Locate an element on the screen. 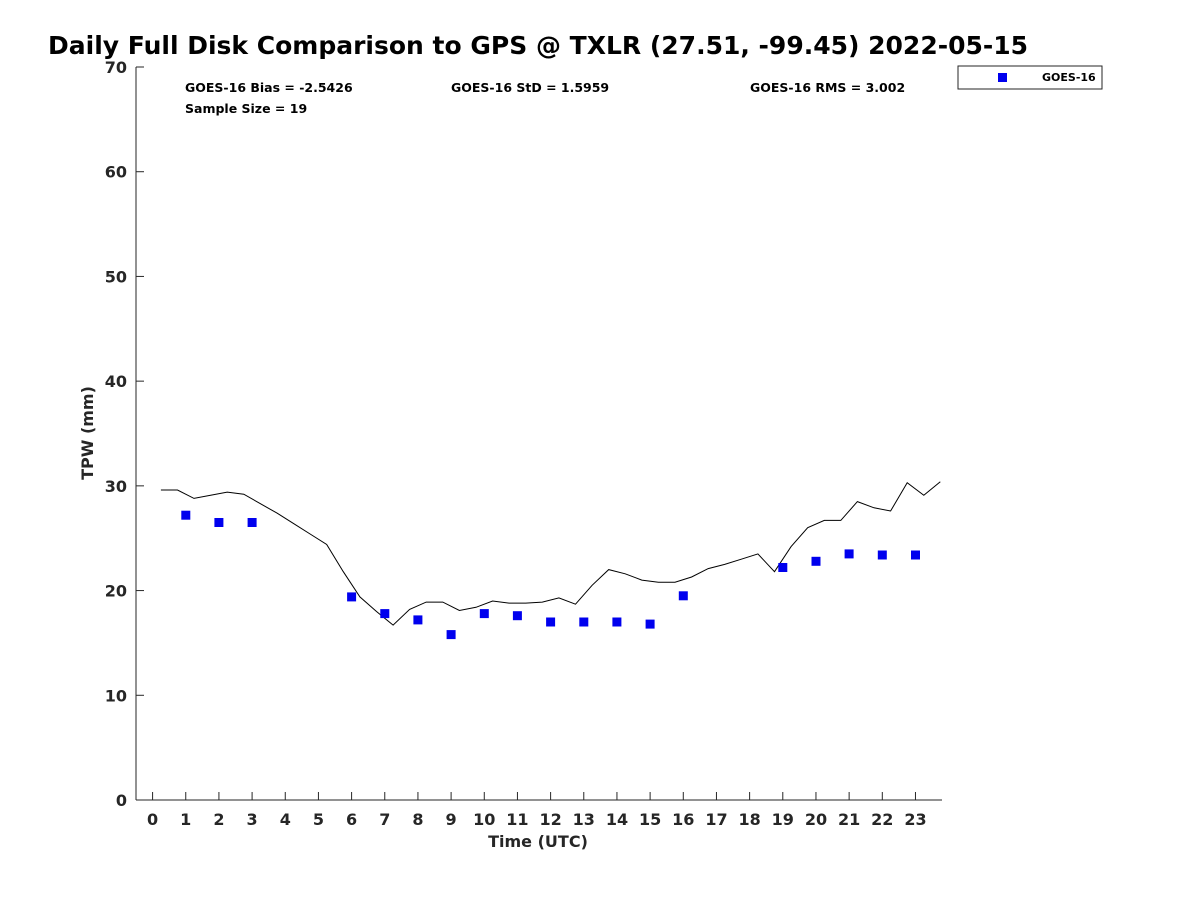  stat-bias: GOES-16 Bias = -2.5426 is located at coordinates (269, 87).